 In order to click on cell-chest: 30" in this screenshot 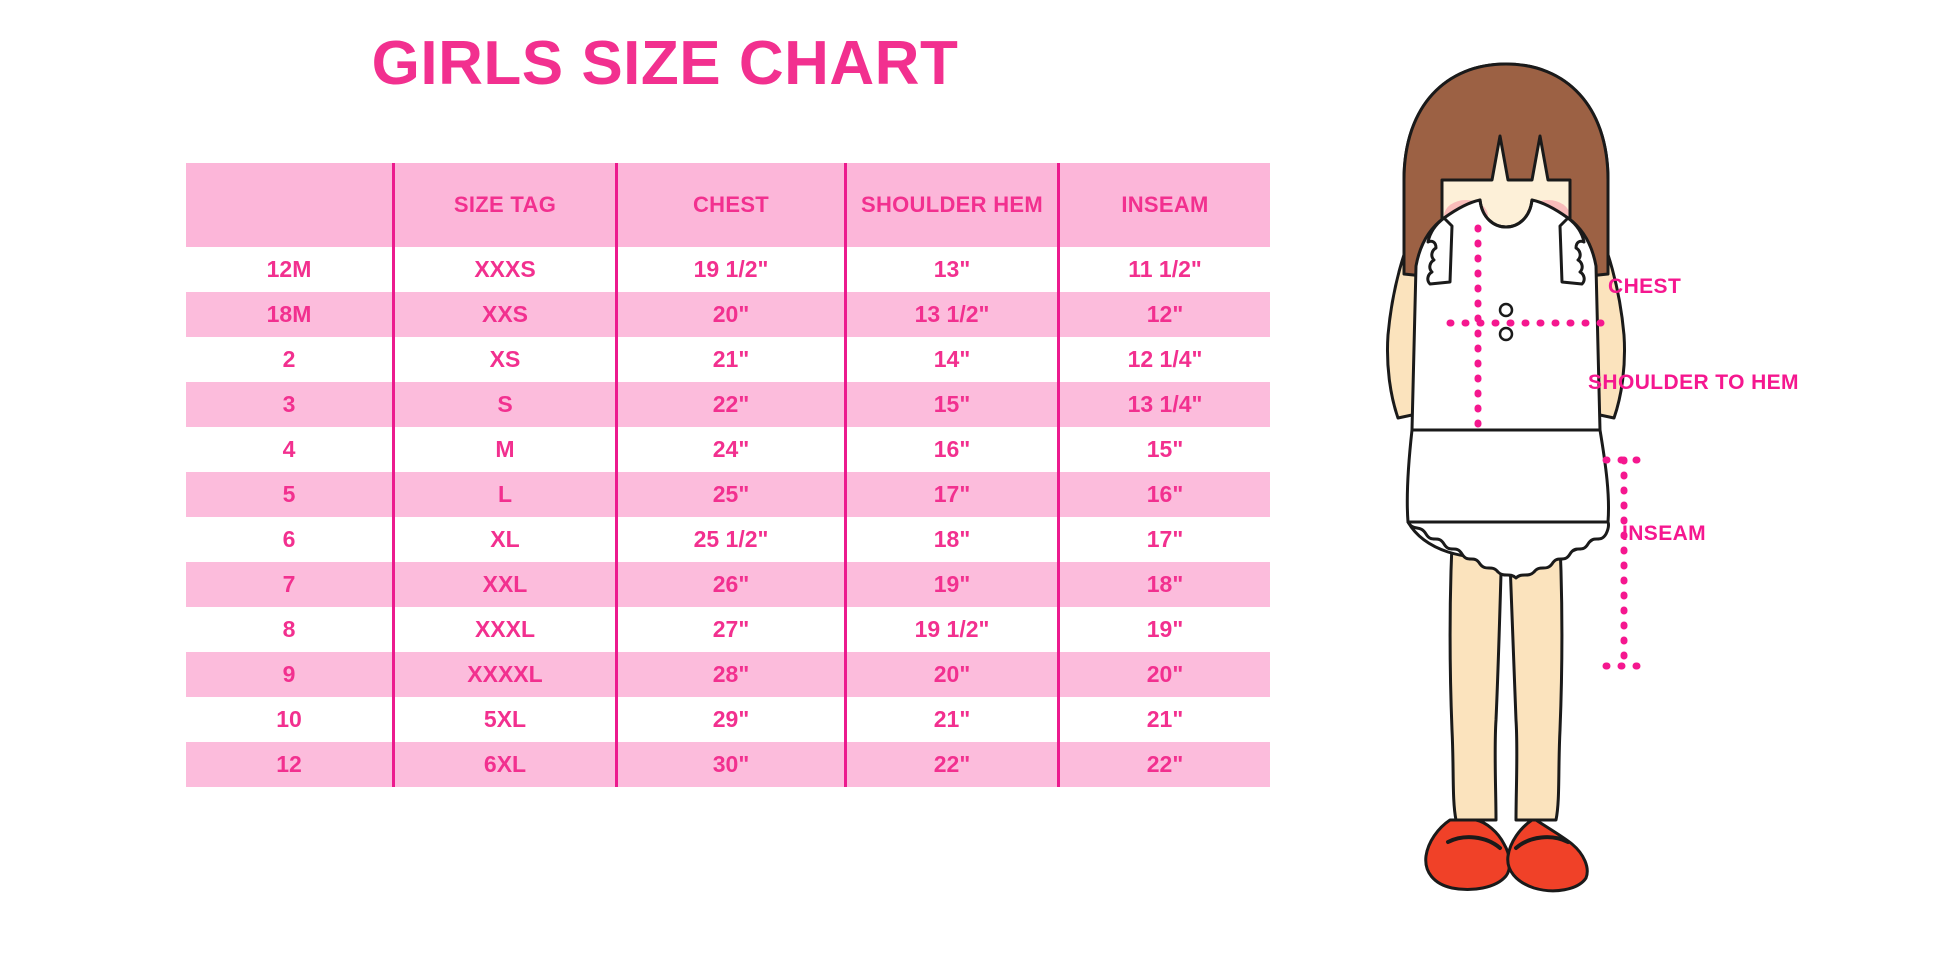, I will do `click(730, 764)`.